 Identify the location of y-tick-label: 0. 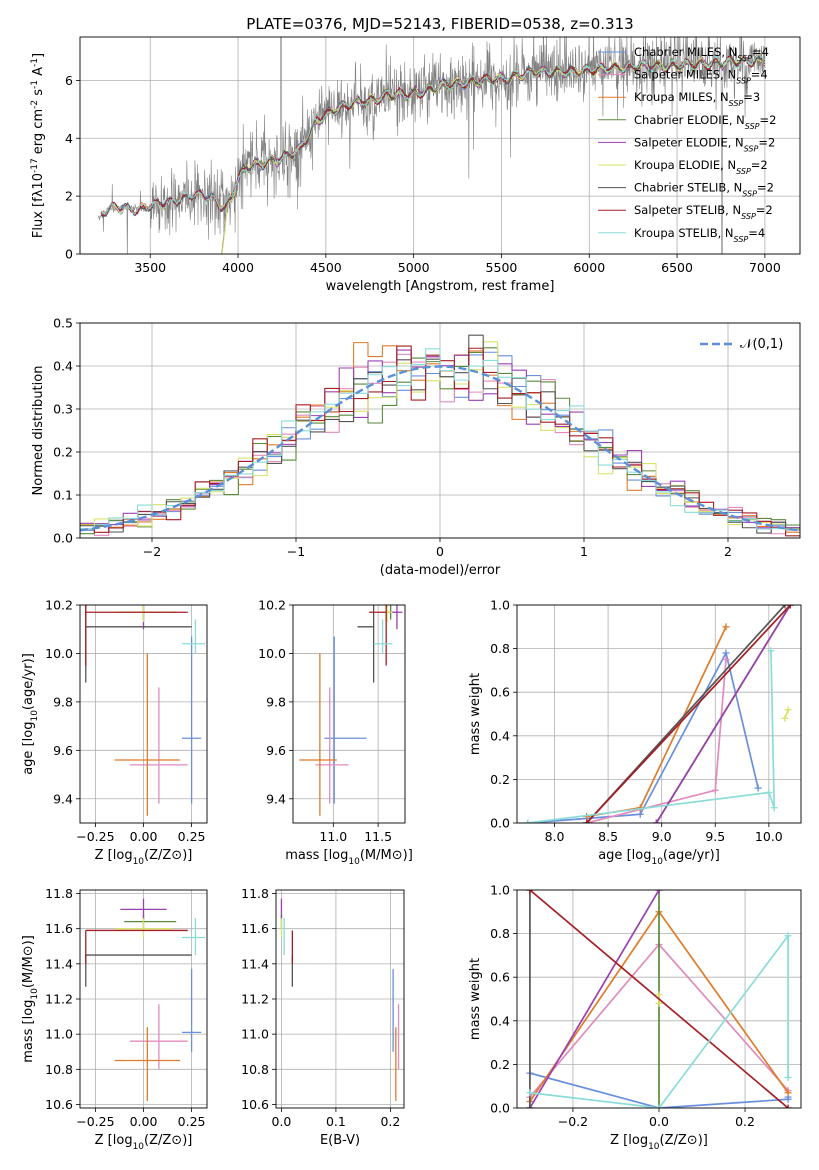
(69, 254).